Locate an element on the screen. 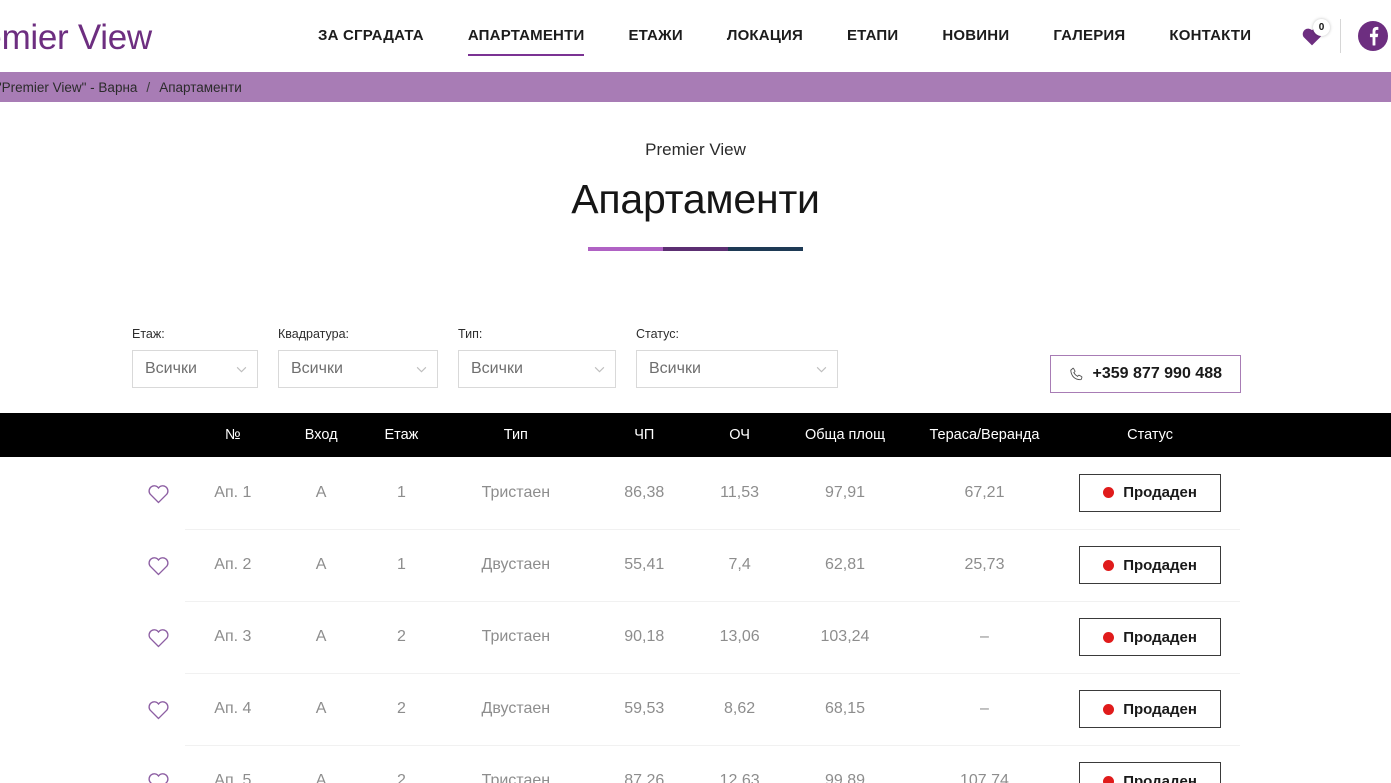  filter-status-label: Статус: is located at coordinates (657, 334).